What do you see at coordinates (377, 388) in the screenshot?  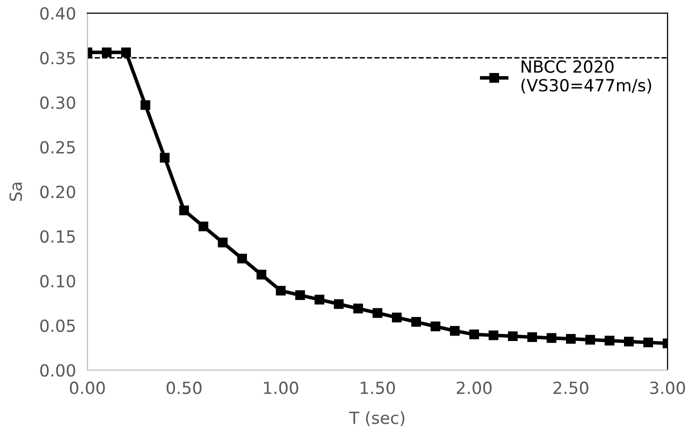 I see `x-tick-label: 1.50` at bounding box center [377, 388].